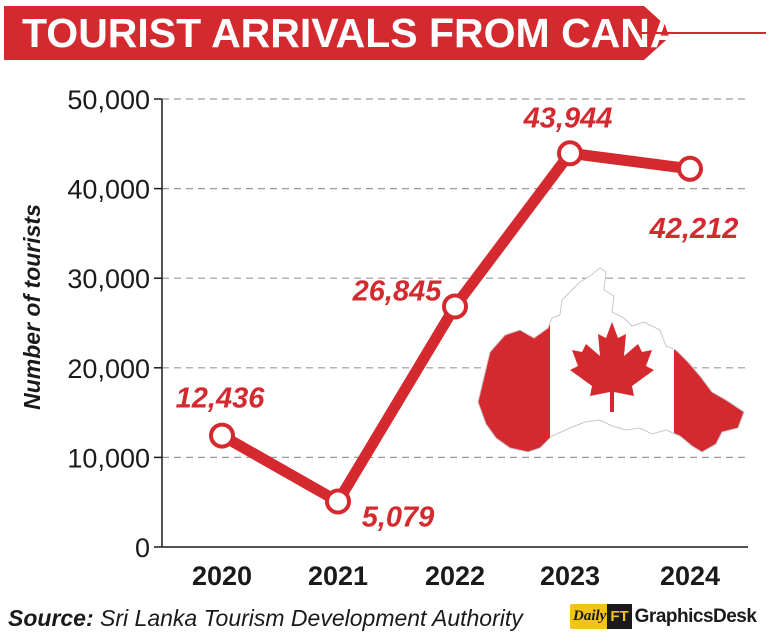 The height and width of the screenshot is (644, 770). What do you see at coordinates (108, 369) in the screenshot?
I see `y-tick-label: 20,000` at bounding box center [108, 369].